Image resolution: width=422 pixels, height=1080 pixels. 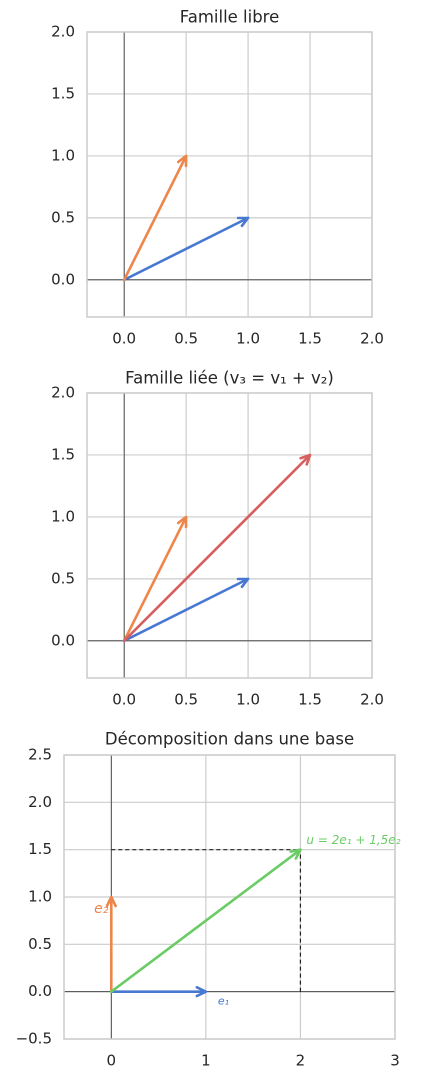 What do you see at coordinates (229, 378) in the screenshot?
I see `chart-title: Famille liée (v₃ = v₁ + v₂)` at bounding box center [229, 378].